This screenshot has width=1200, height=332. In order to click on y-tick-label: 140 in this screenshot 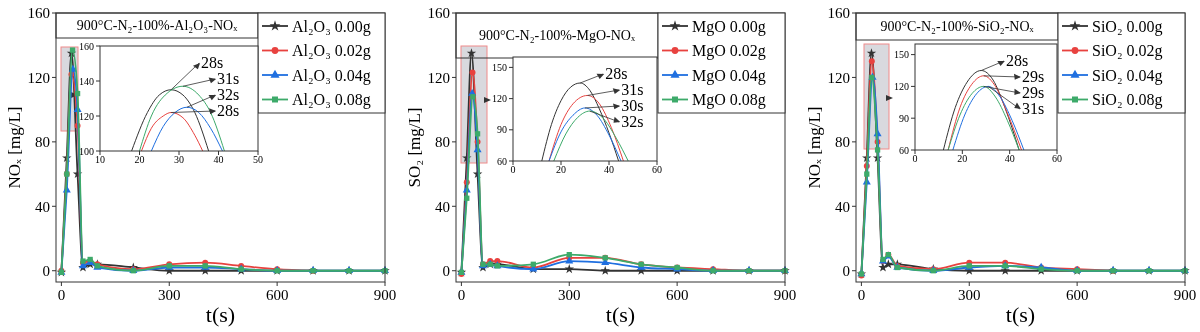, I will do `click(86, 81)`.